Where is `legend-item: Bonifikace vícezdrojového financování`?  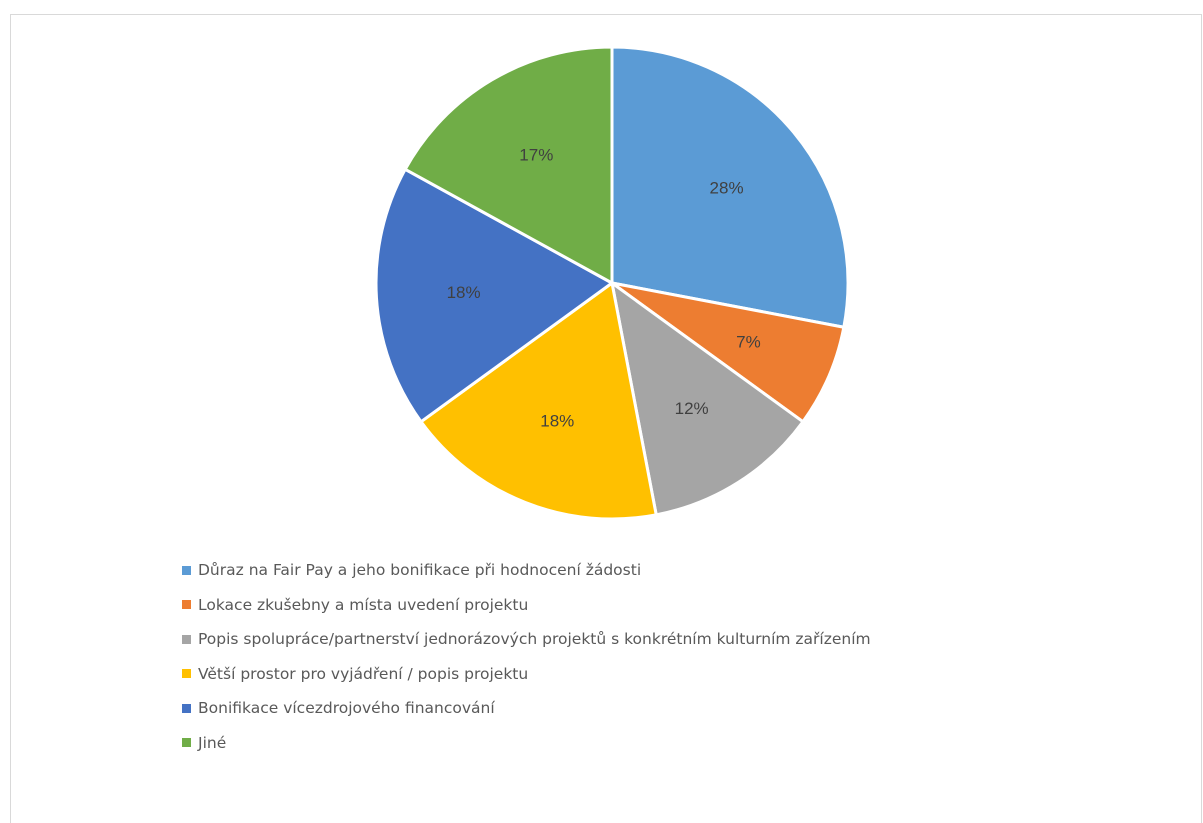 legend-item: Bonifikace vícezdrojového financování is located at coordinates (338, 708).